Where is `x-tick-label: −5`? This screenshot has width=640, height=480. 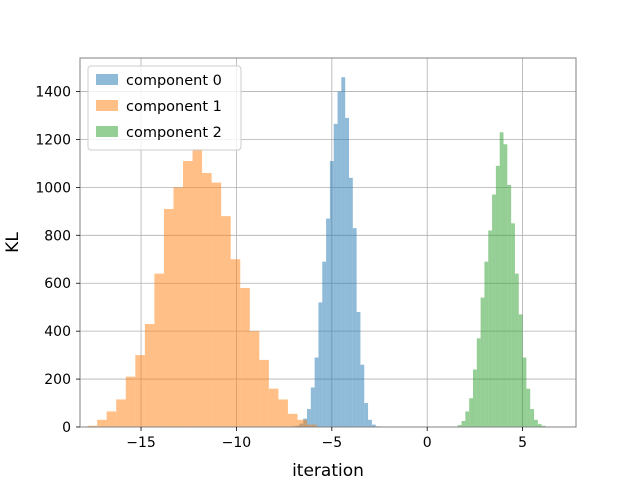
x-tick-label: −5 is located at coordinates (331, 443).